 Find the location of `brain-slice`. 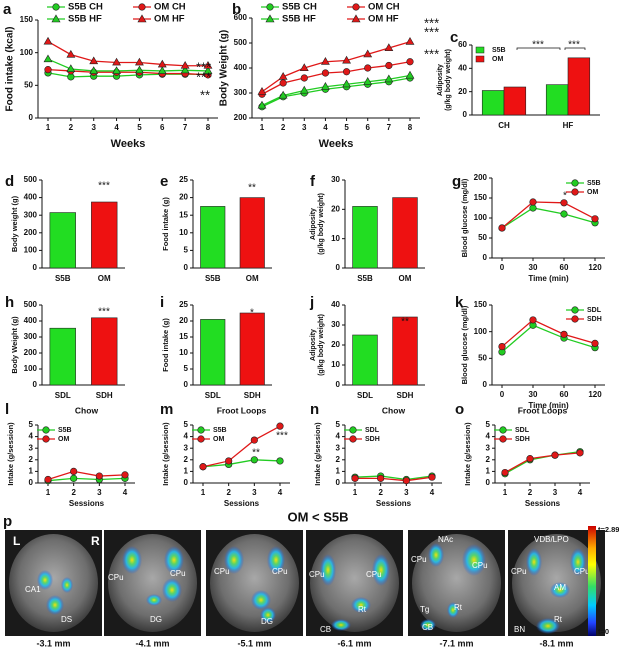

brain-slice is located at coordinates (456, 583).